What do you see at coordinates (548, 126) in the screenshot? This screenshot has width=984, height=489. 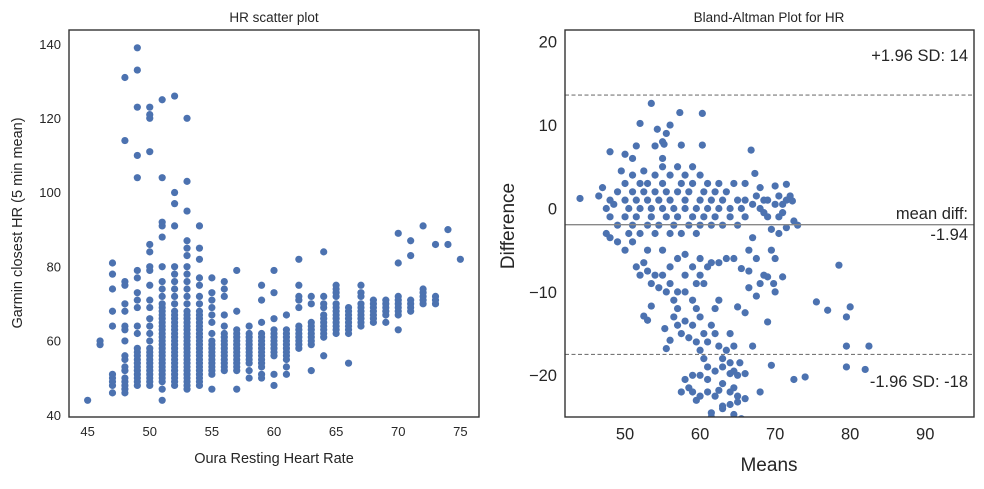 I see `y-tick-label: 10` at bounding box center [548, 126].